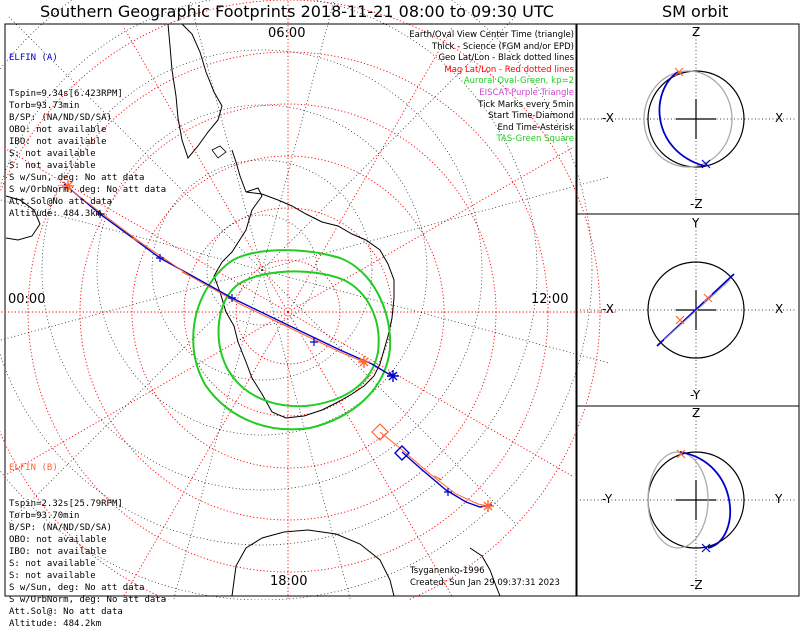 This screenshot has height=642, width=800. I want to click on sm-orbit-title: SM orbit, so click(695, 11).